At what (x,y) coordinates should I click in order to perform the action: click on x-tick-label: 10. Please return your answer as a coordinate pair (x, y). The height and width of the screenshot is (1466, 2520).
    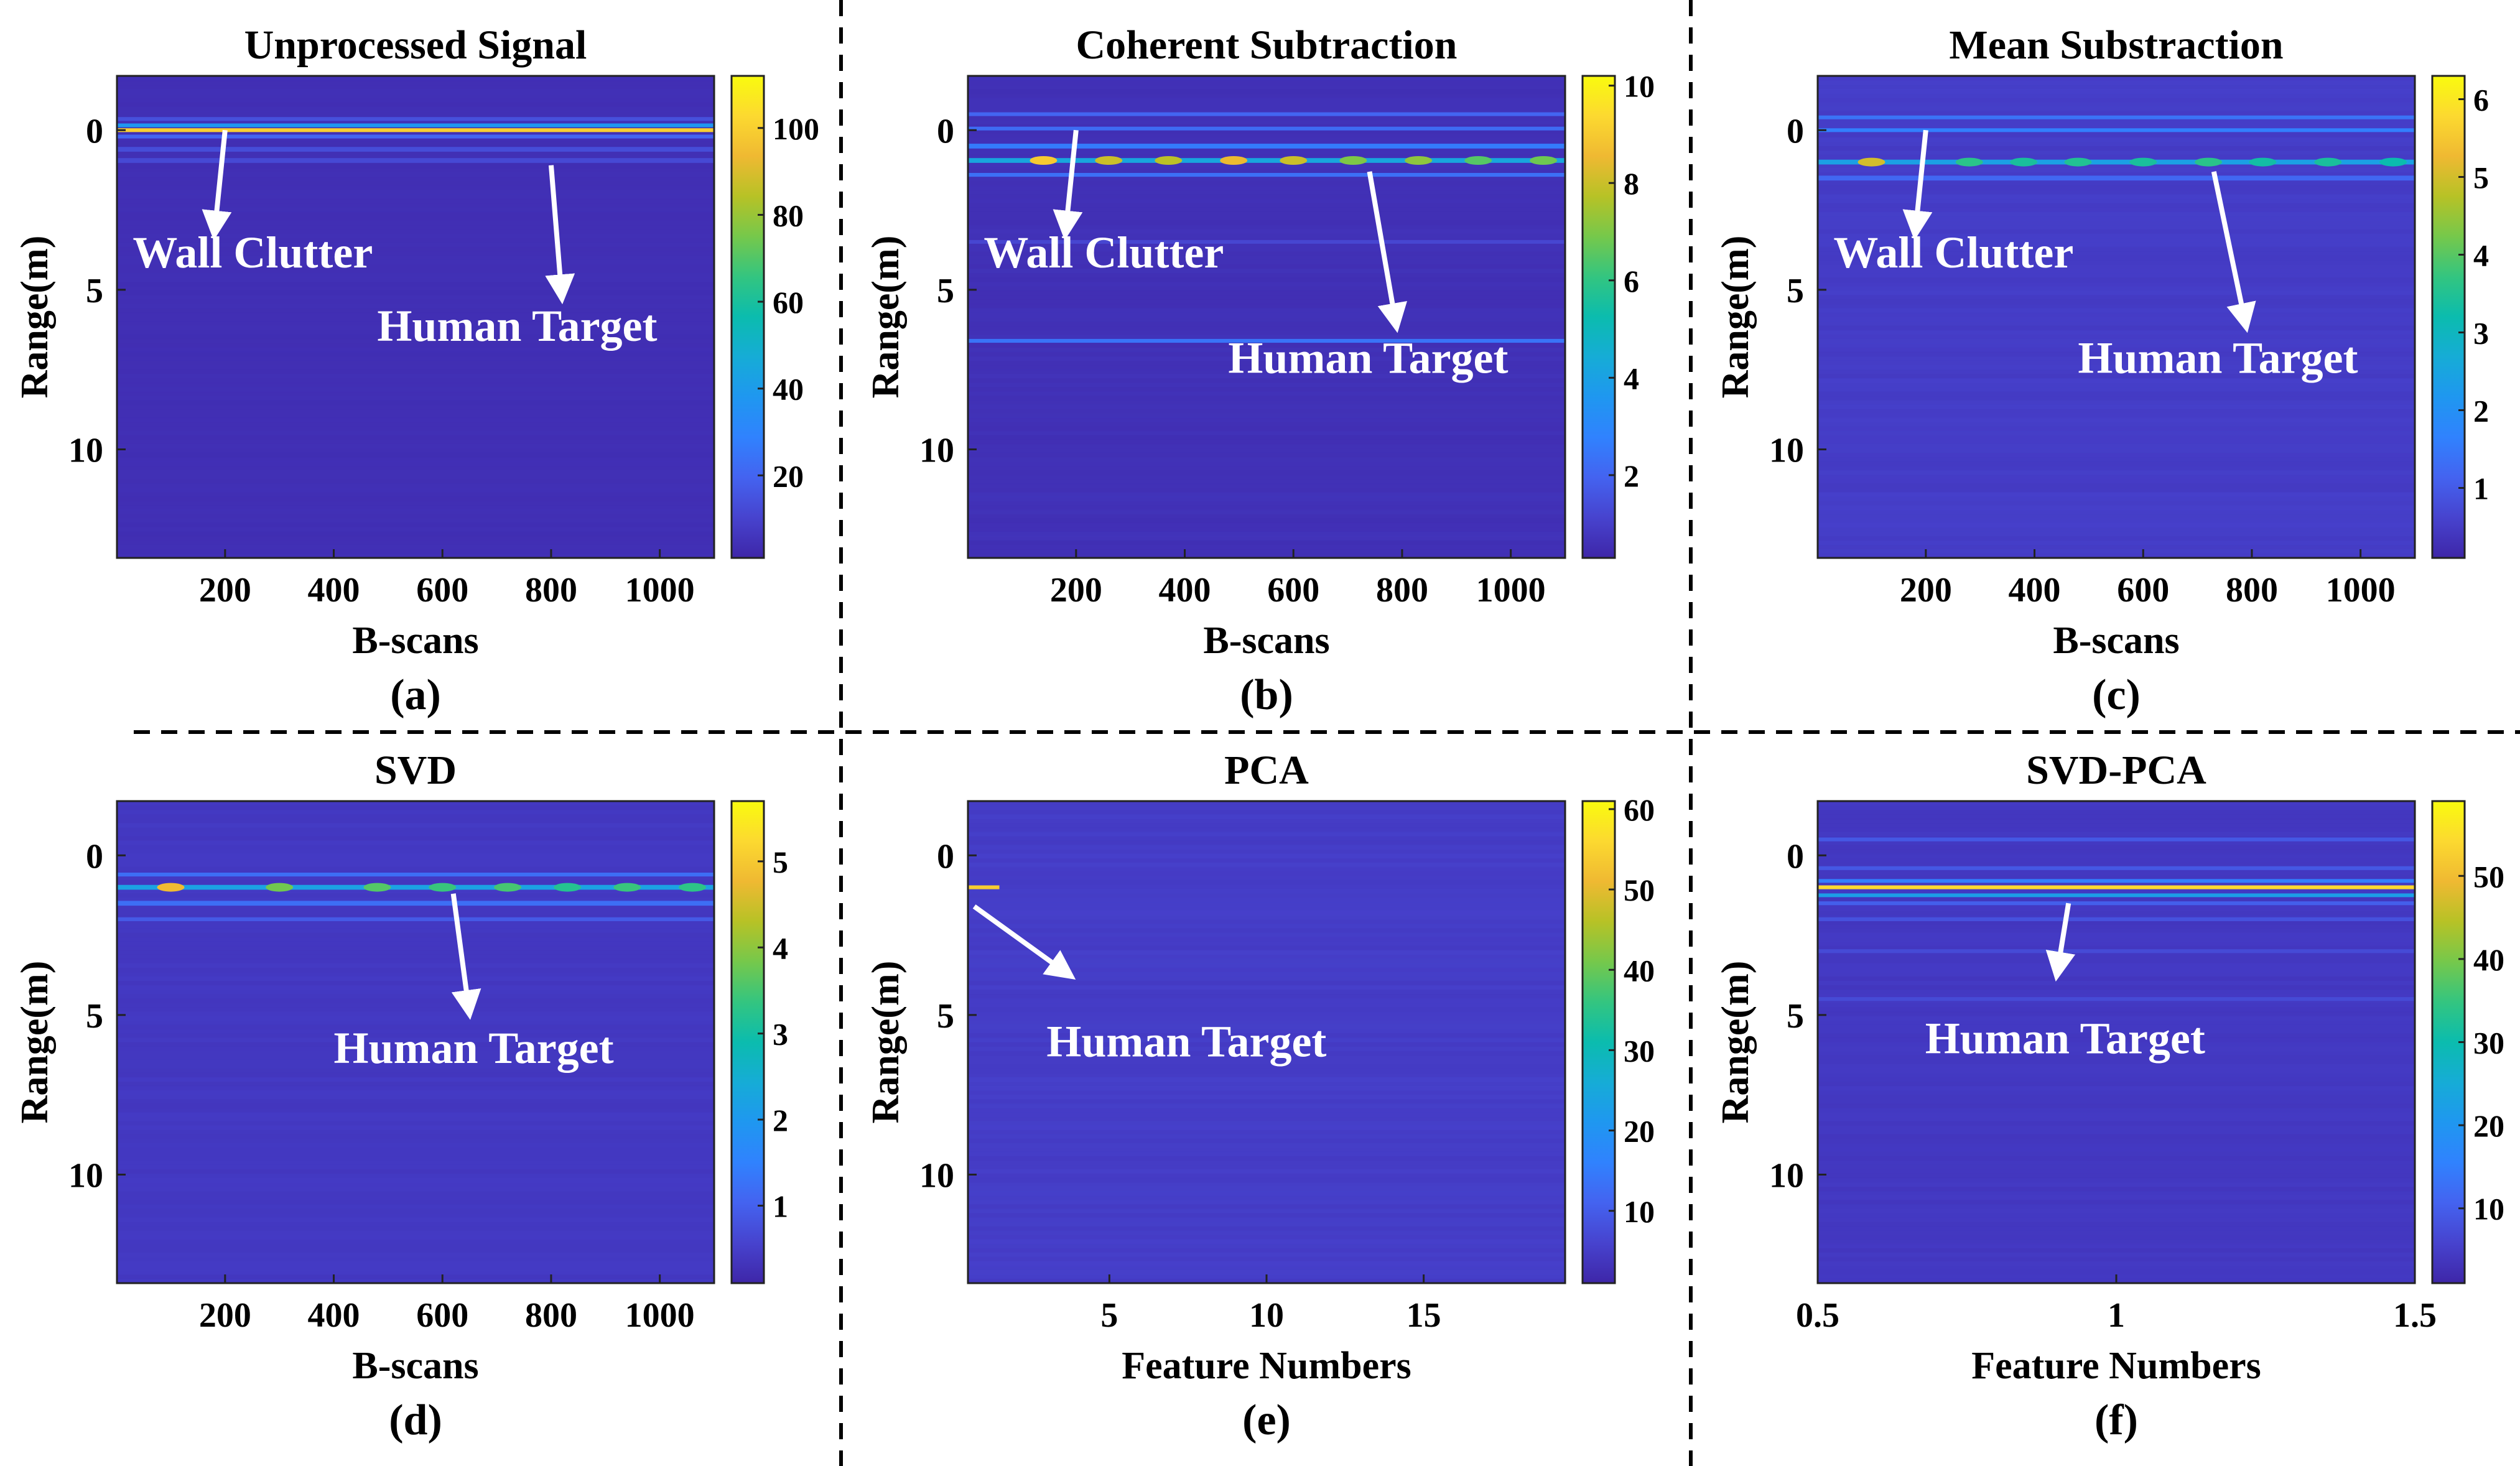
    Looking at the image, I should click on (1266, 1315).